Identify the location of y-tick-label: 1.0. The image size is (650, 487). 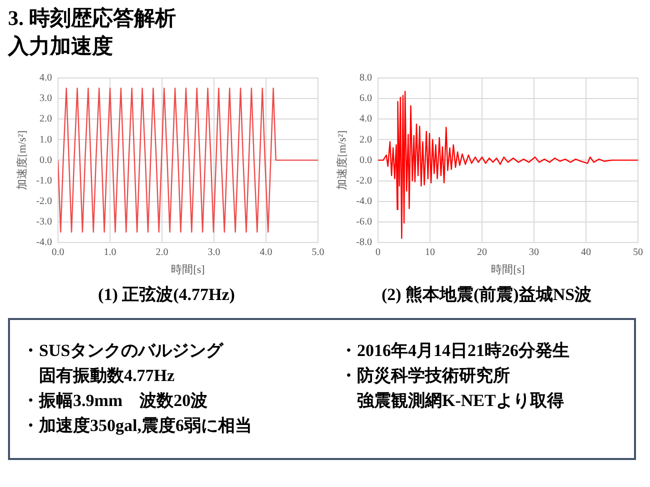
(46, 140).